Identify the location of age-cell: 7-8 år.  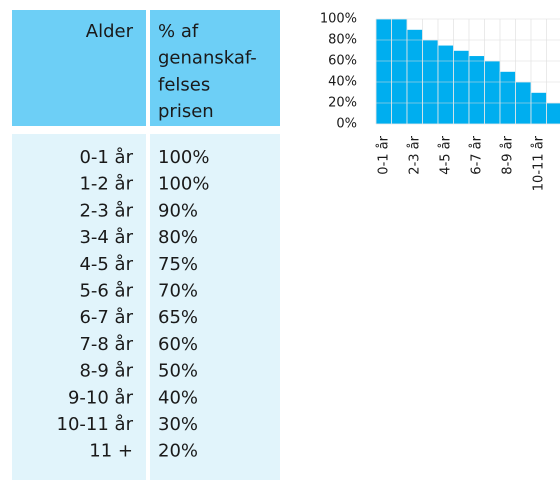
(106, 344).